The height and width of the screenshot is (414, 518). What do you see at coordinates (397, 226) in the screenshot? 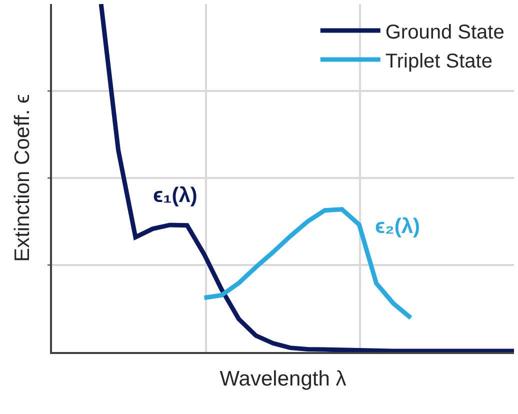
I see `annotation: ϵ₂(λ)` at bounding box center [397, 226].